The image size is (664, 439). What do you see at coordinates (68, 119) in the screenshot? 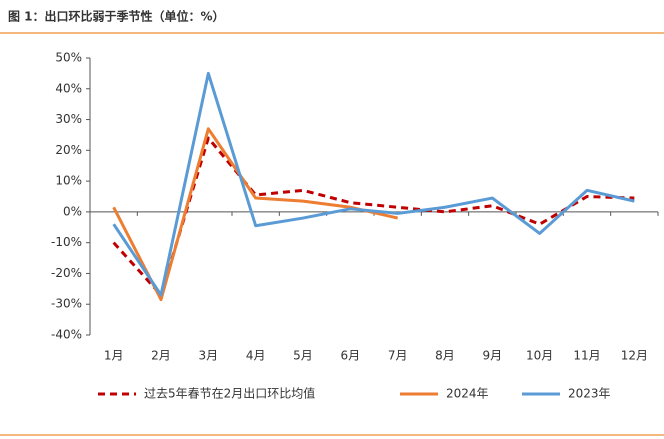
I see `y-tick-label: 30%` at bounding box center [68, 119].